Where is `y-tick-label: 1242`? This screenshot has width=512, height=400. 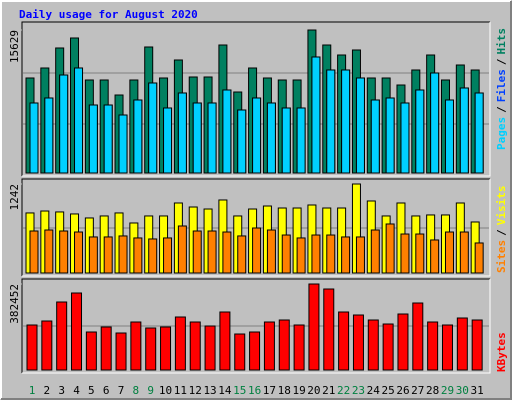
y-tick-label: 1242 is located at coordinates (14, 197).